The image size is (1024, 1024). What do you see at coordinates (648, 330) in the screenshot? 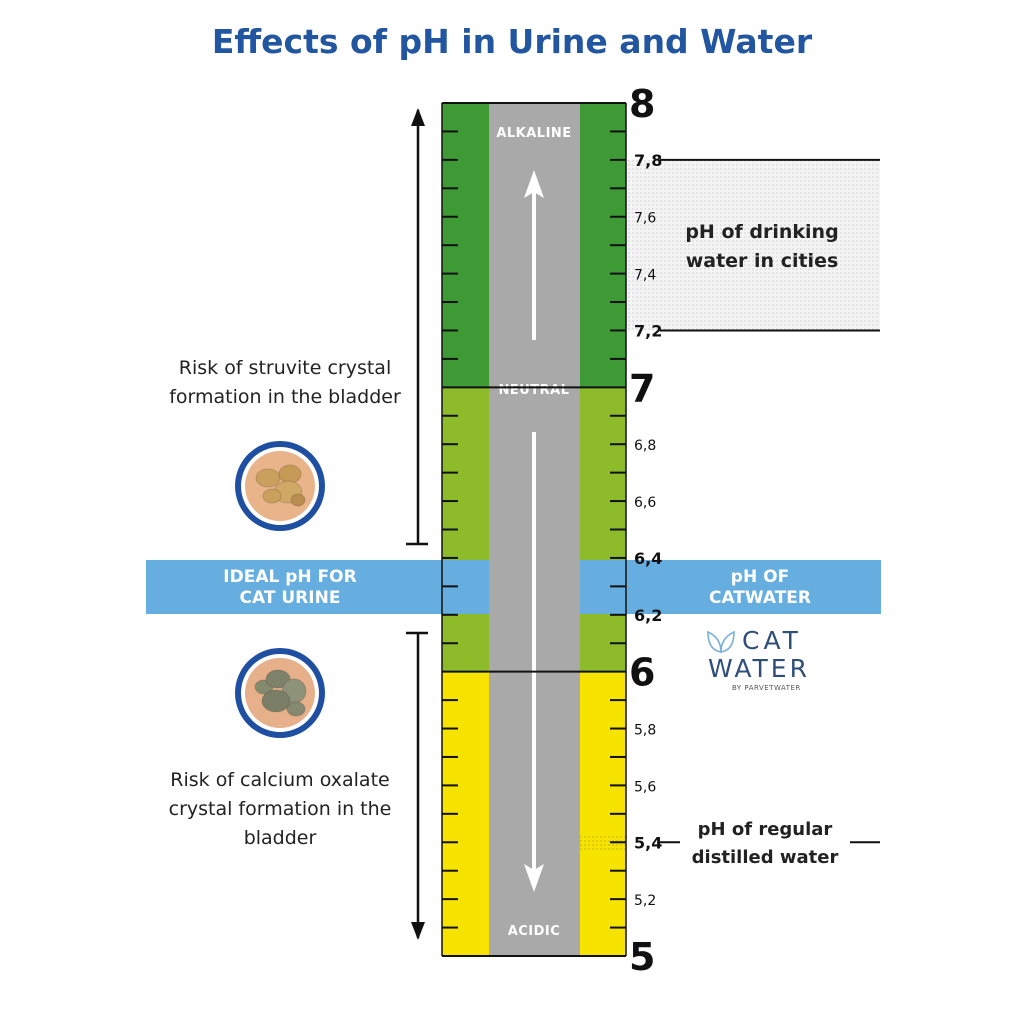
I see `minor-label-7-2: 7,2` at bounding box center [648, 330].